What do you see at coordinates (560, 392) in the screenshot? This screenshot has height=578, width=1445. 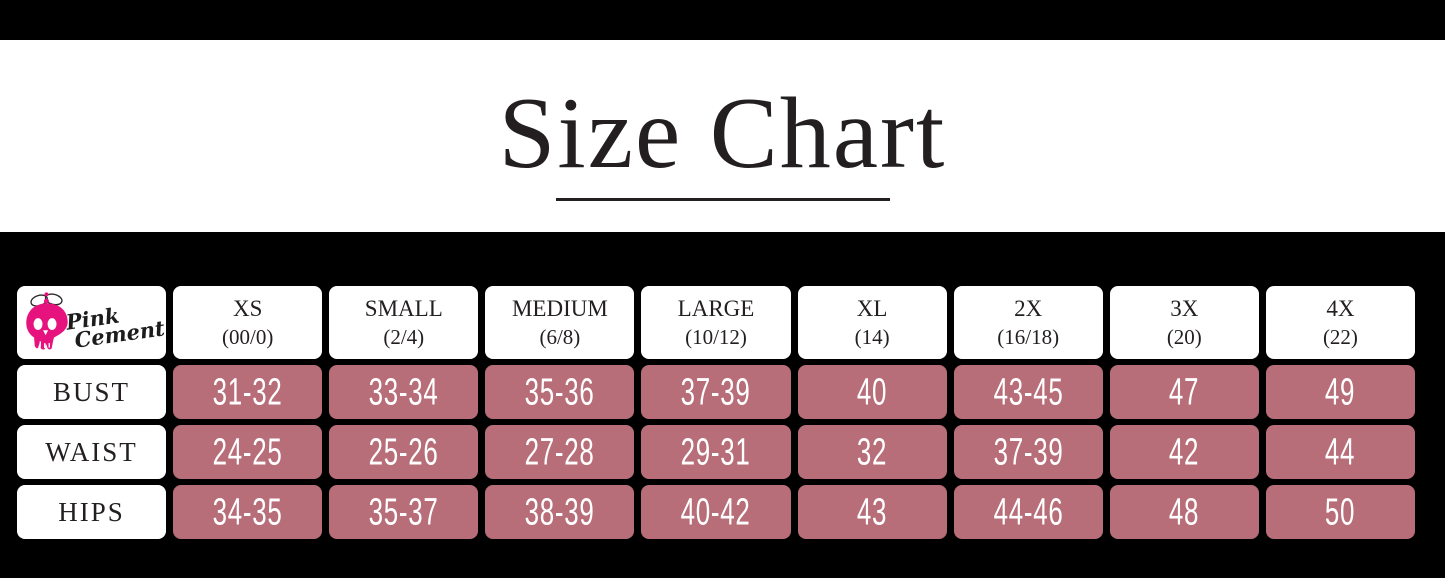 I see `value-cell-bust-medium: 35-36` at bounding box center [560, 392].